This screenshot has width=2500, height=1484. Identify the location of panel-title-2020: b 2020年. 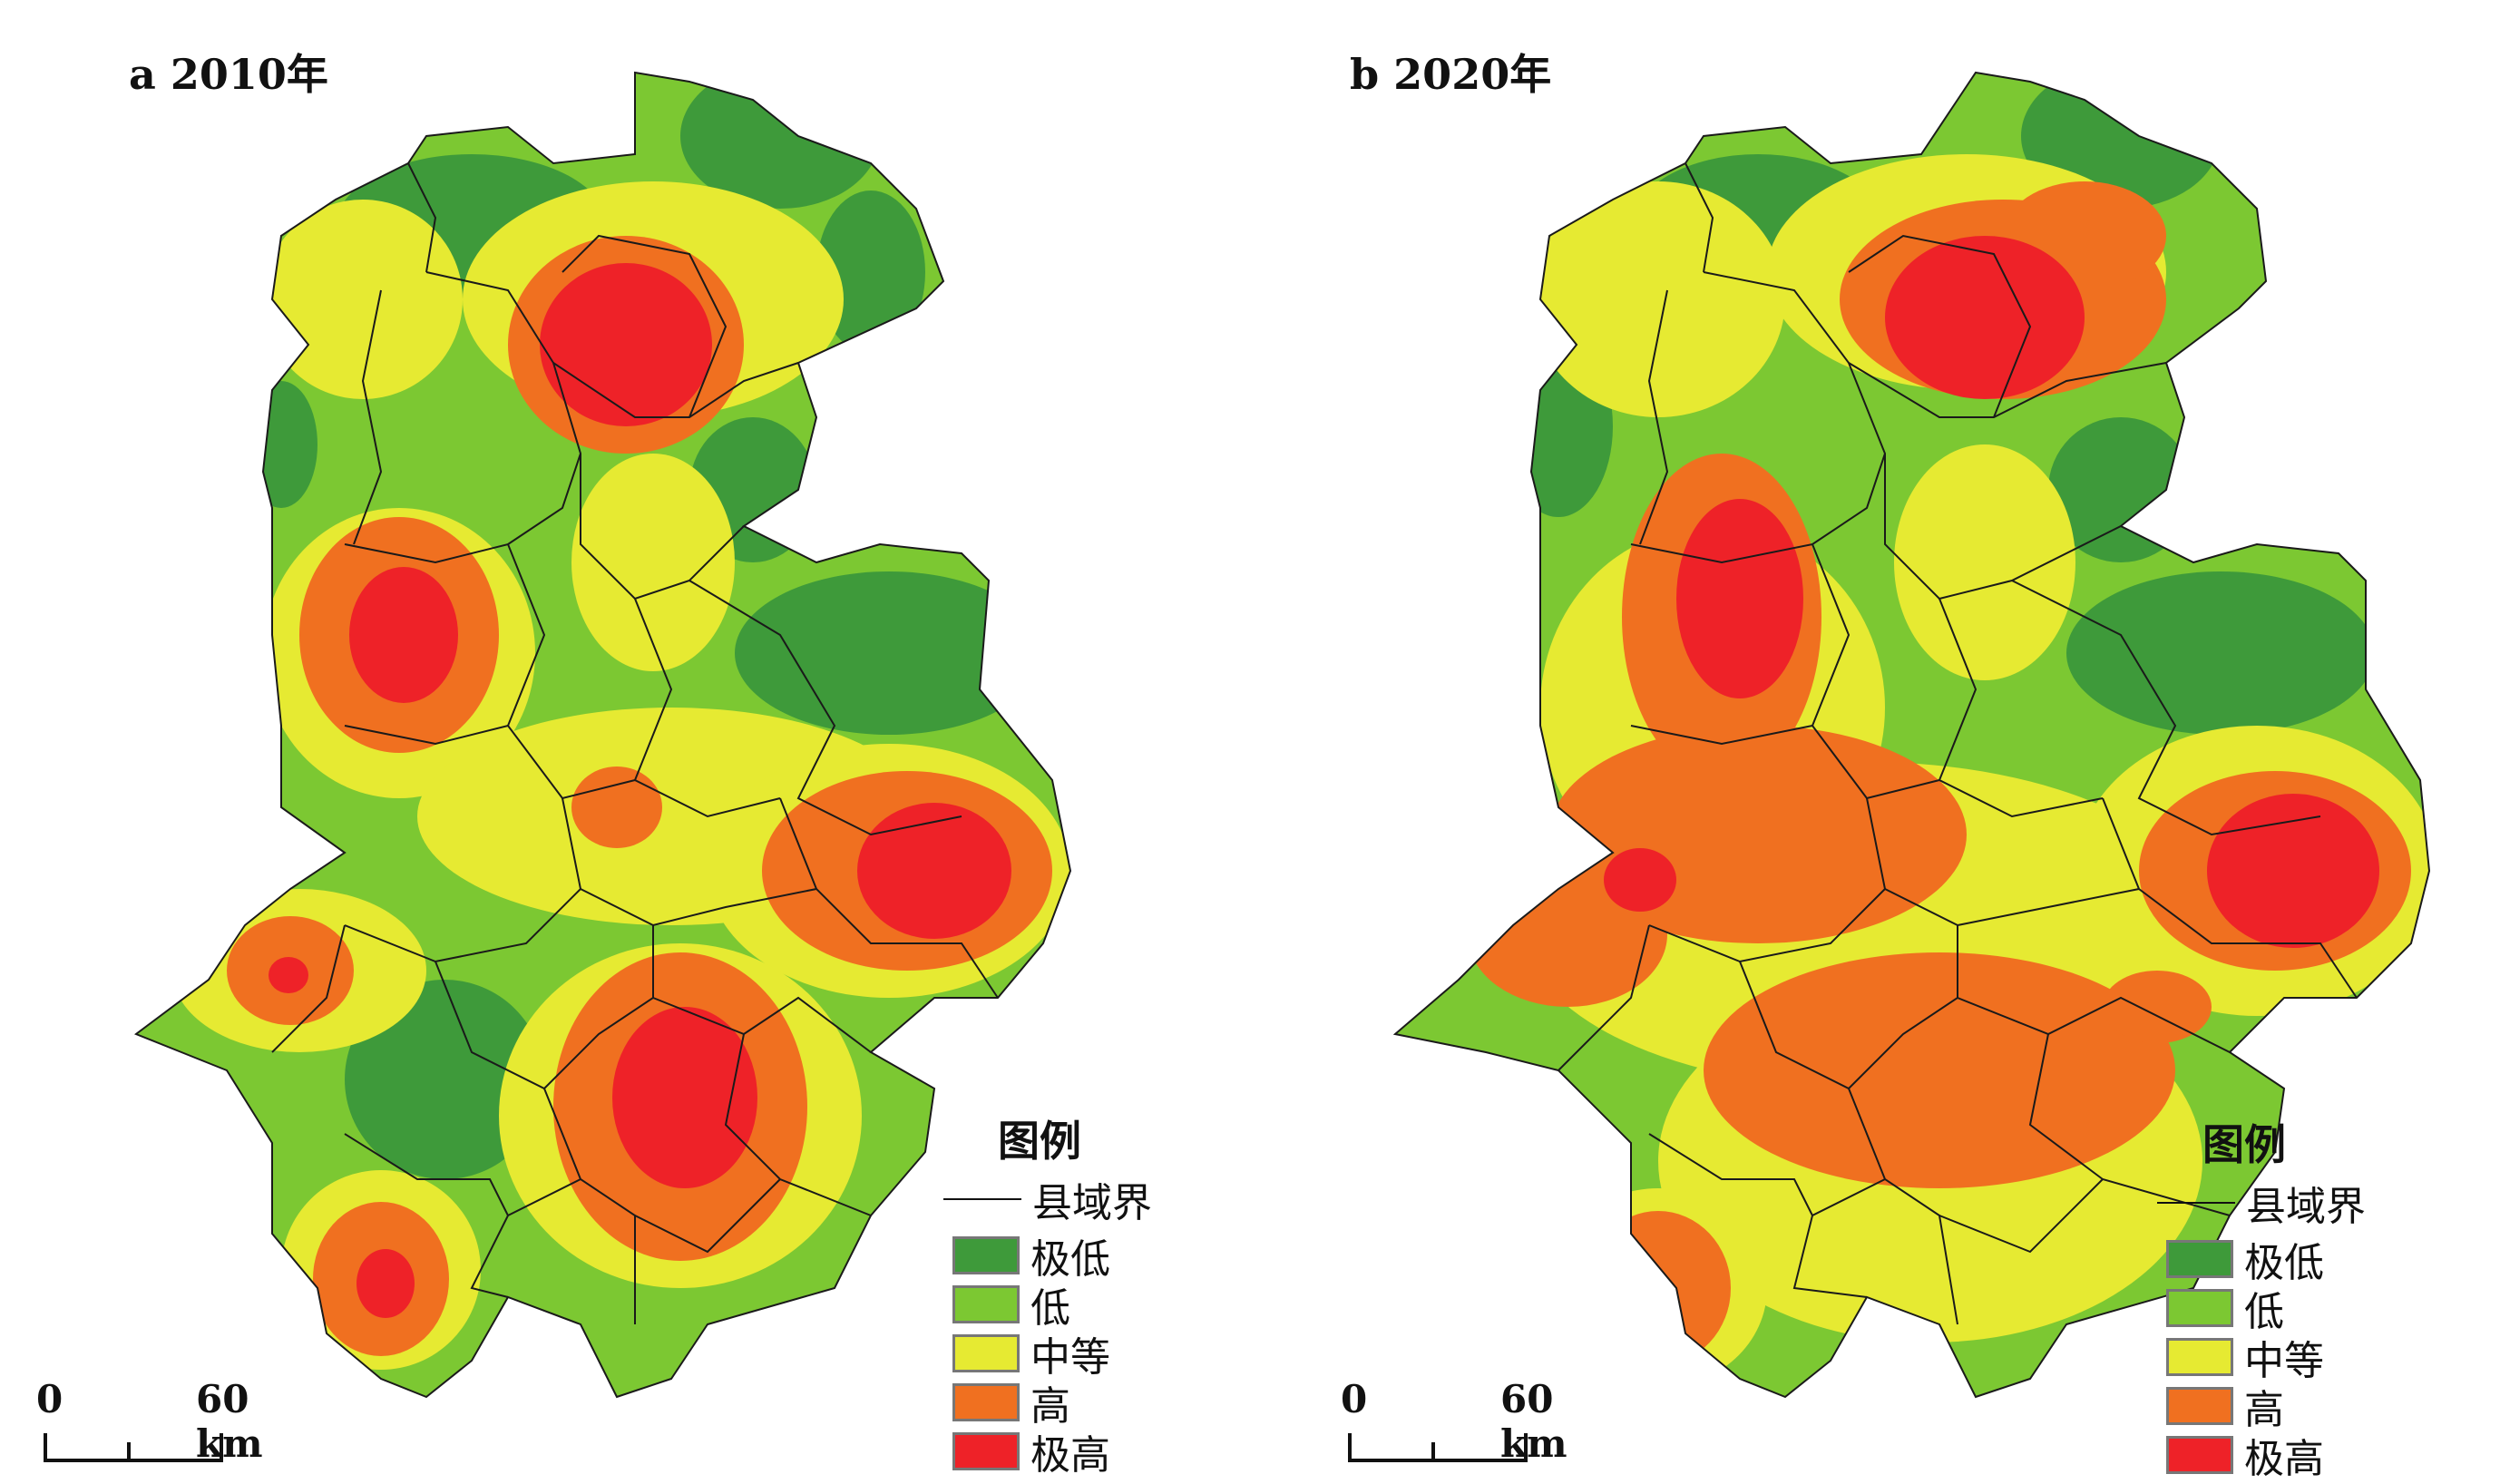
(1451, 74).